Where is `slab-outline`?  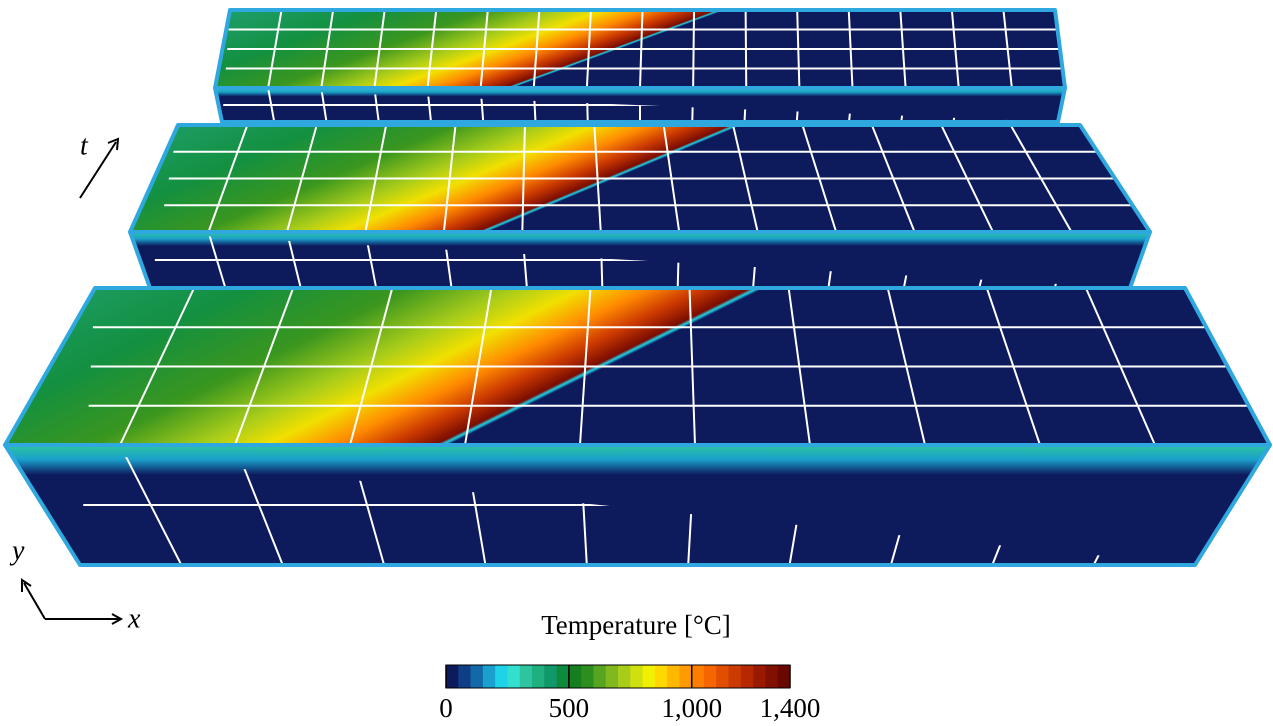
slab-outline is located at coordinates (640, 105).